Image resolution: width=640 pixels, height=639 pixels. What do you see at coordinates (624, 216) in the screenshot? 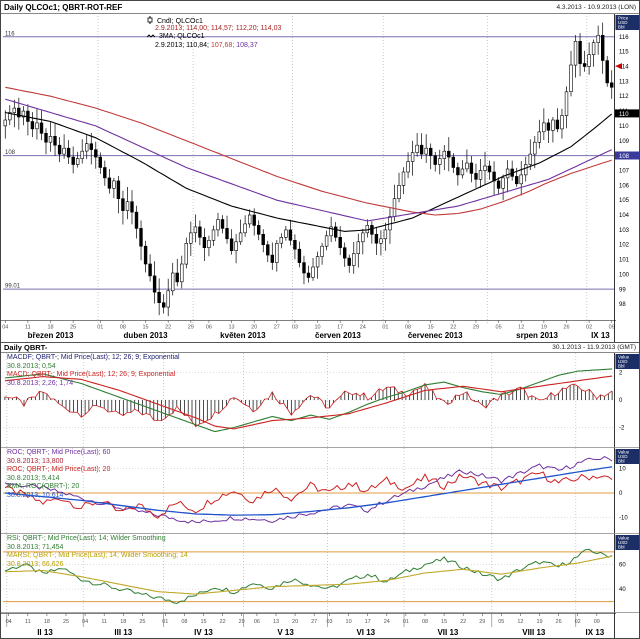
I see `svg-text: 104` at bounding box center [624, 216].